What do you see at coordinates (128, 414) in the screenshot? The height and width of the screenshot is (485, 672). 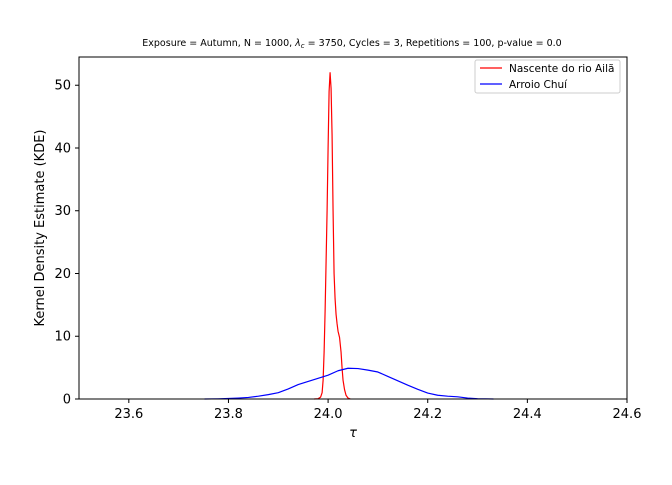 I see `x-tick-label: 23.6` at bounding box center [128, 414].